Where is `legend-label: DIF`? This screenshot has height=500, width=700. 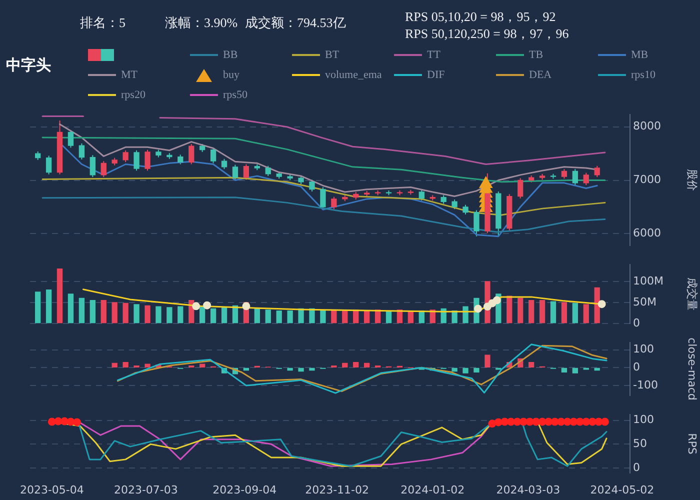
legend-label: DIF is located at coordinates (436, 75).